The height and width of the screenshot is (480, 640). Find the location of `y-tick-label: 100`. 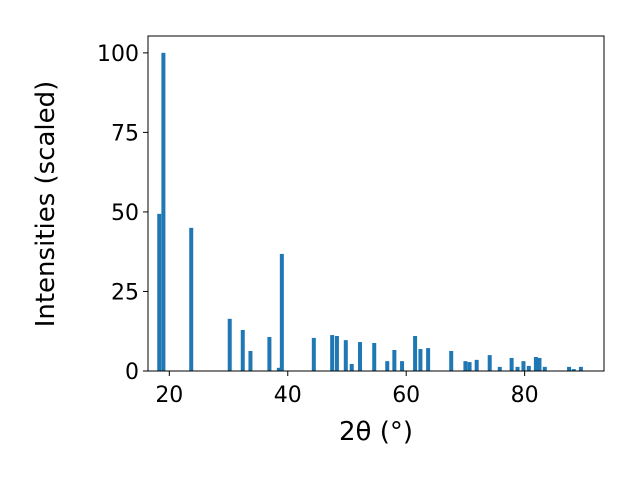

y-tick-label: 100 is located at coordinates (118, 54).